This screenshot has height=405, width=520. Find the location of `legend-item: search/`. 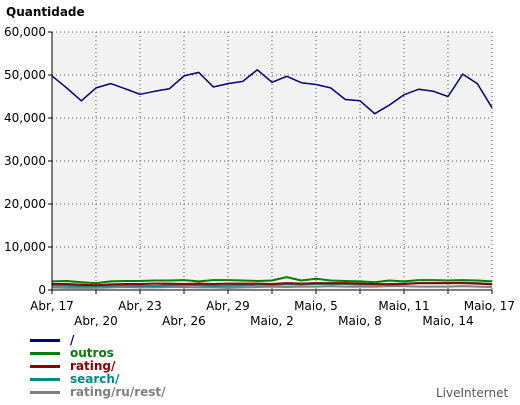

legend-item: search/ is located at coordinates (98, 379).